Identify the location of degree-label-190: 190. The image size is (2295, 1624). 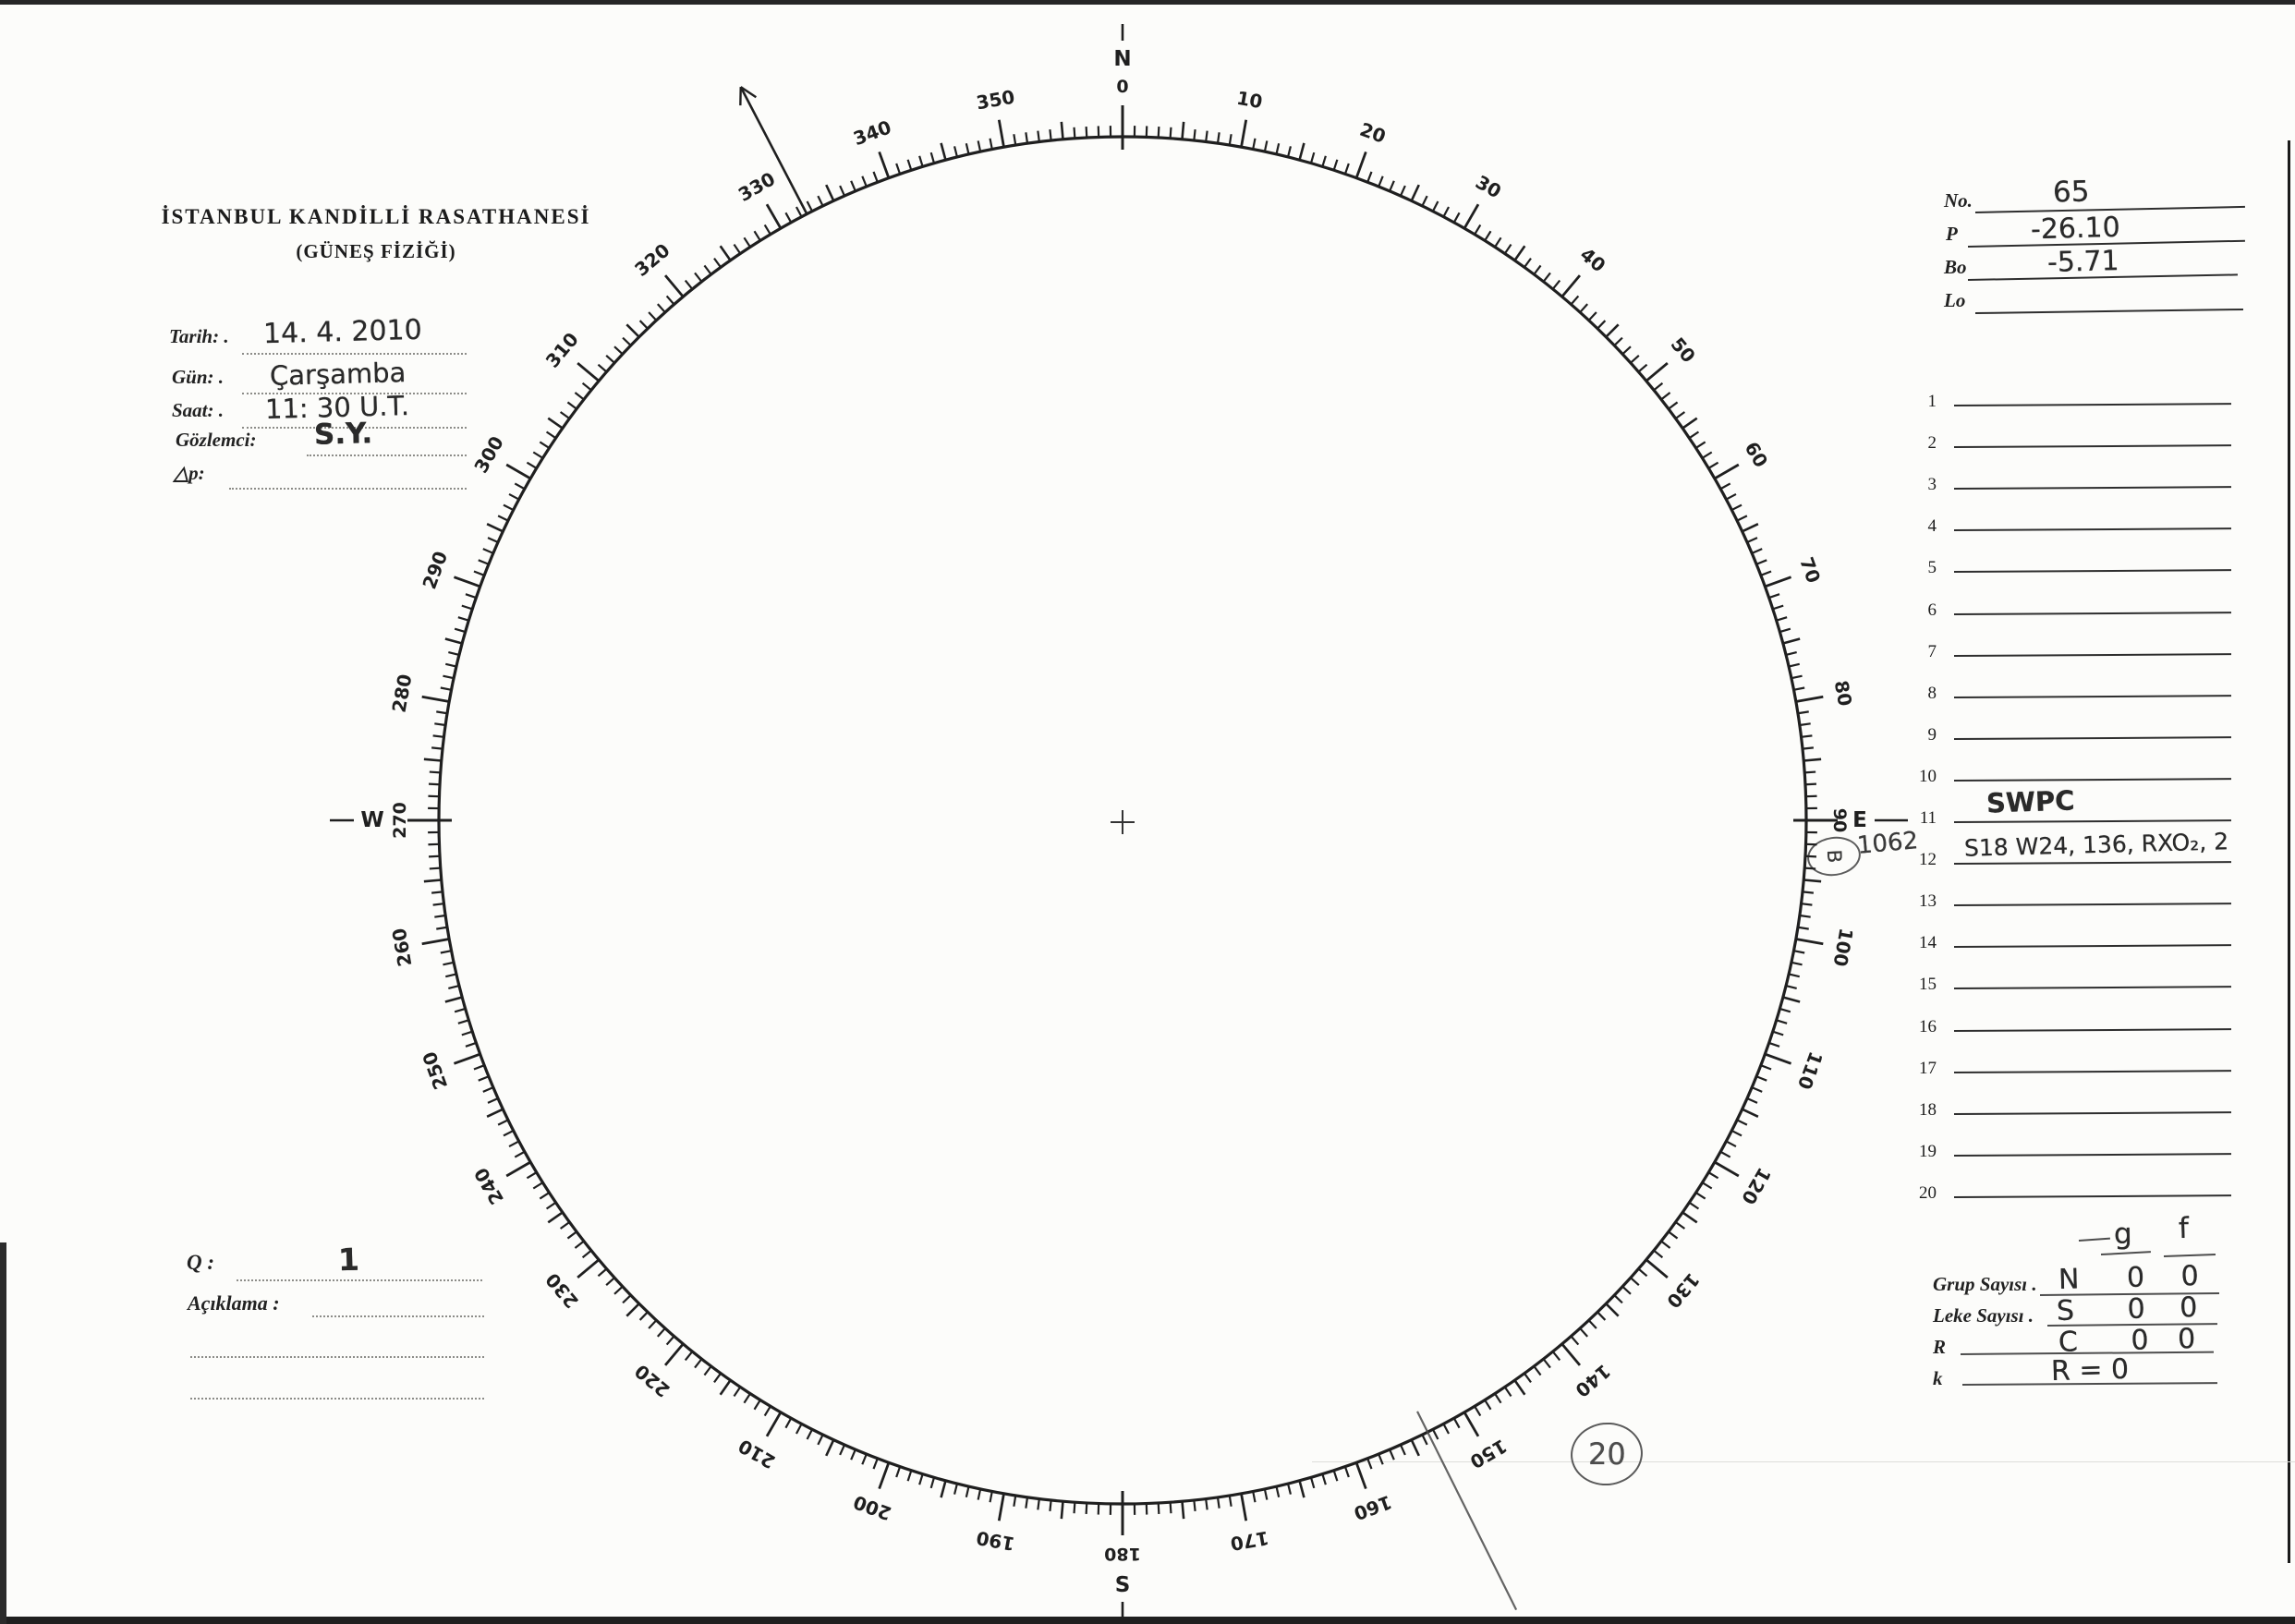
(995, 1541).